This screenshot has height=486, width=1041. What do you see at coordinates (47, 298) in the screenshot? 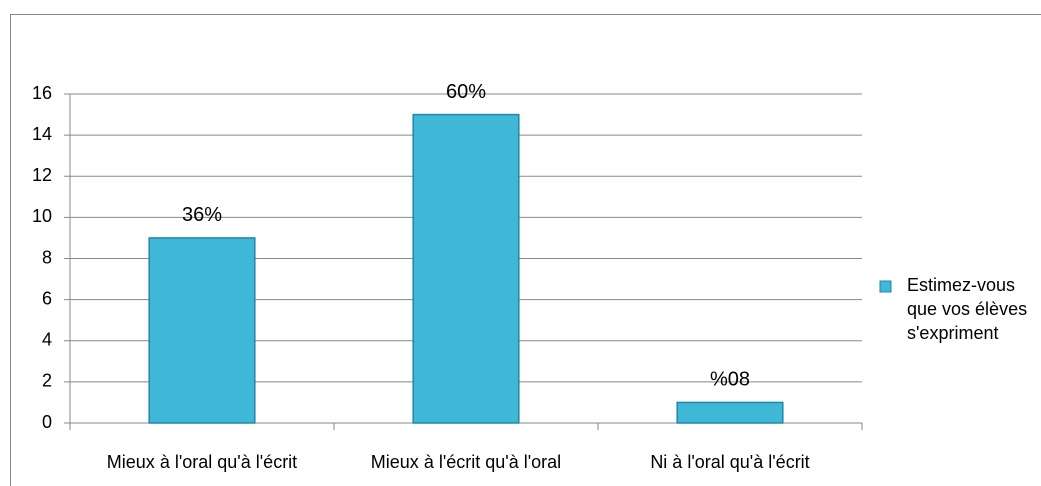
I see `y-tick-label: 6` at bounding box center [47, 298].